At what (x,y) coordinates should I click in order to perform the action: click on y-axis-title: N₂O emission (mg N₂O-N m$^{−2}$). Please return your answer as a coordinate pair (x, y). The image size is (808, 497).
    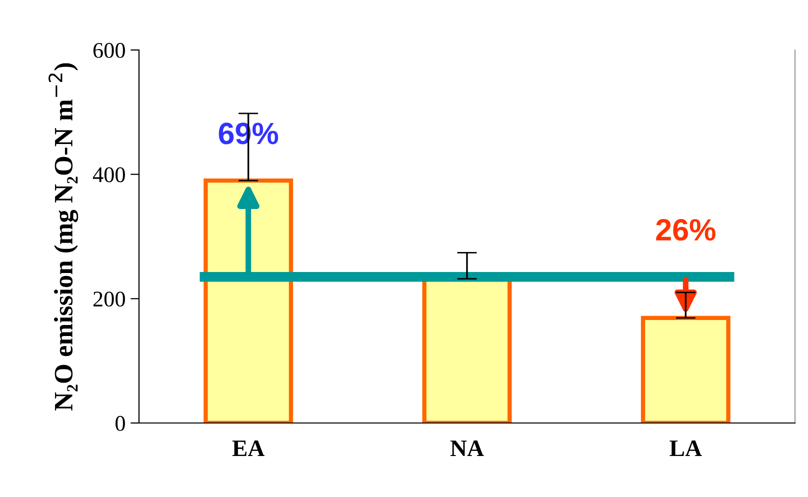
    Looking at the image, I should click on (63, 237).